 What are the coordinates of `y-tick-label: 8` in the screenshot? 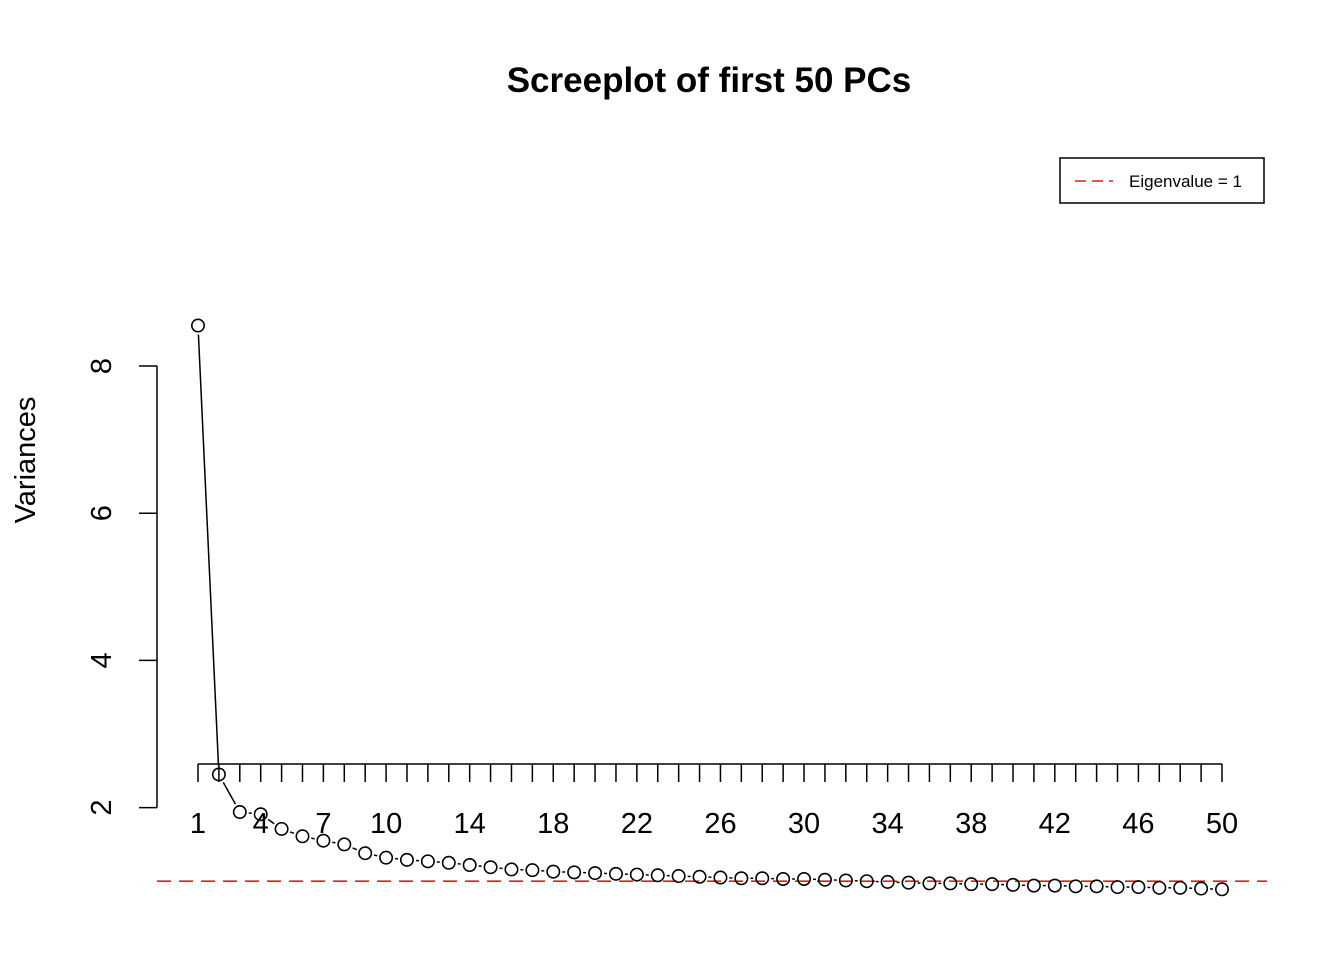 It's located at (102, 366).